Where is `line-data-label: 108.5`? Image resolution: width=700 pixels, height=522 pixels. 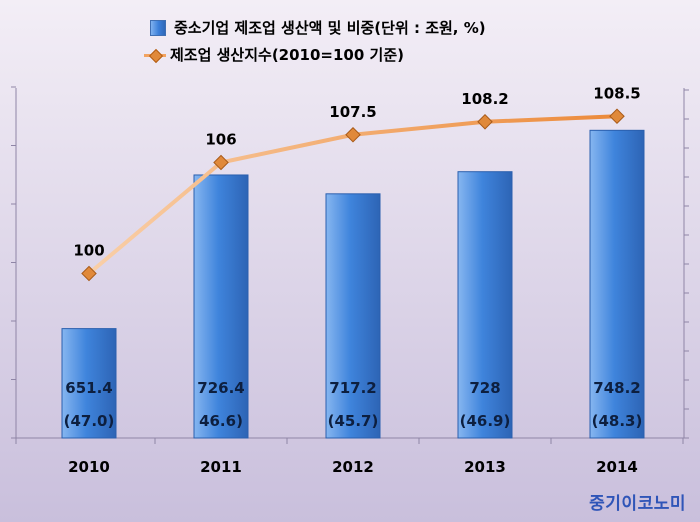 line-data-label: 108.5 is located at coordinates (616, 93).